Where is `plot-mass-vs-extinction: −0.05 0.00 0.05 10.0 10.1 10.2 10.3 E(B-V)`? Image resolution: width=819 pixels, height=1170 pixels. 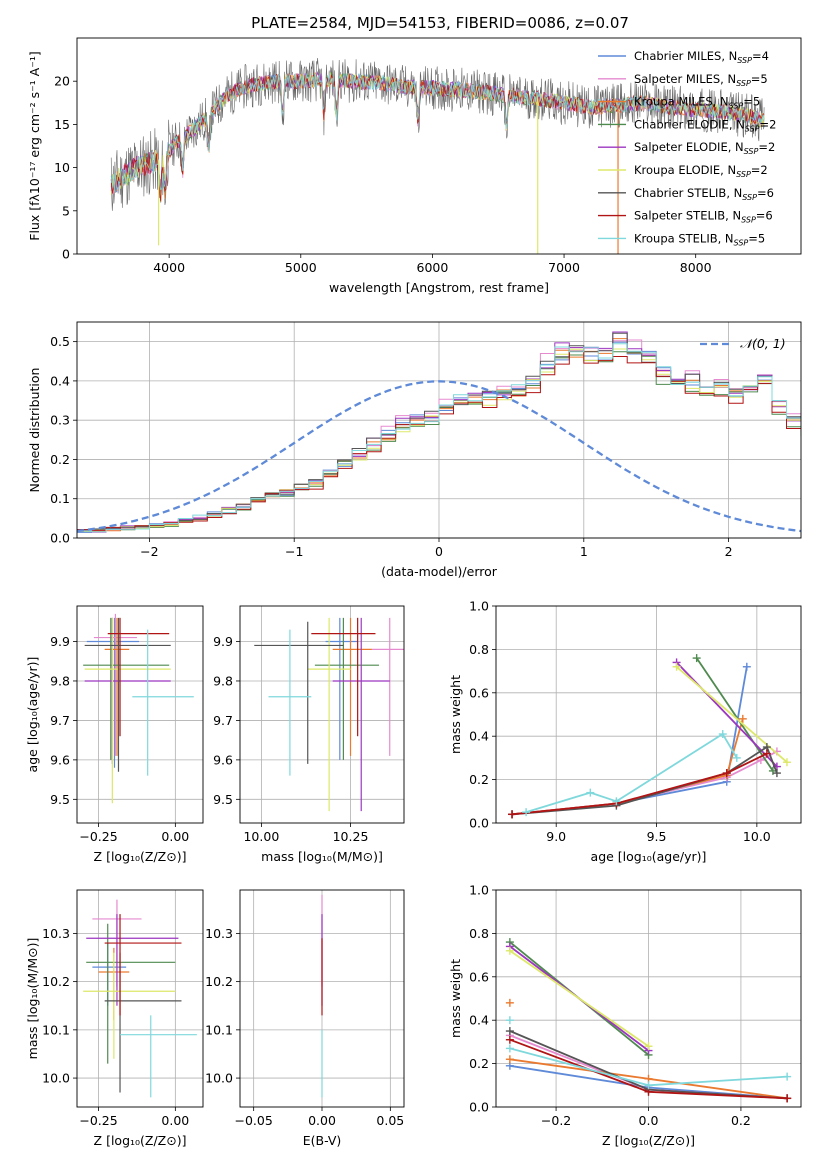 plot-mass-vs-extinction: −0.05 0.00 0.05 10.0 10.1 10.2 10.3 E(B-V) is located at coordinates (305, 1018).